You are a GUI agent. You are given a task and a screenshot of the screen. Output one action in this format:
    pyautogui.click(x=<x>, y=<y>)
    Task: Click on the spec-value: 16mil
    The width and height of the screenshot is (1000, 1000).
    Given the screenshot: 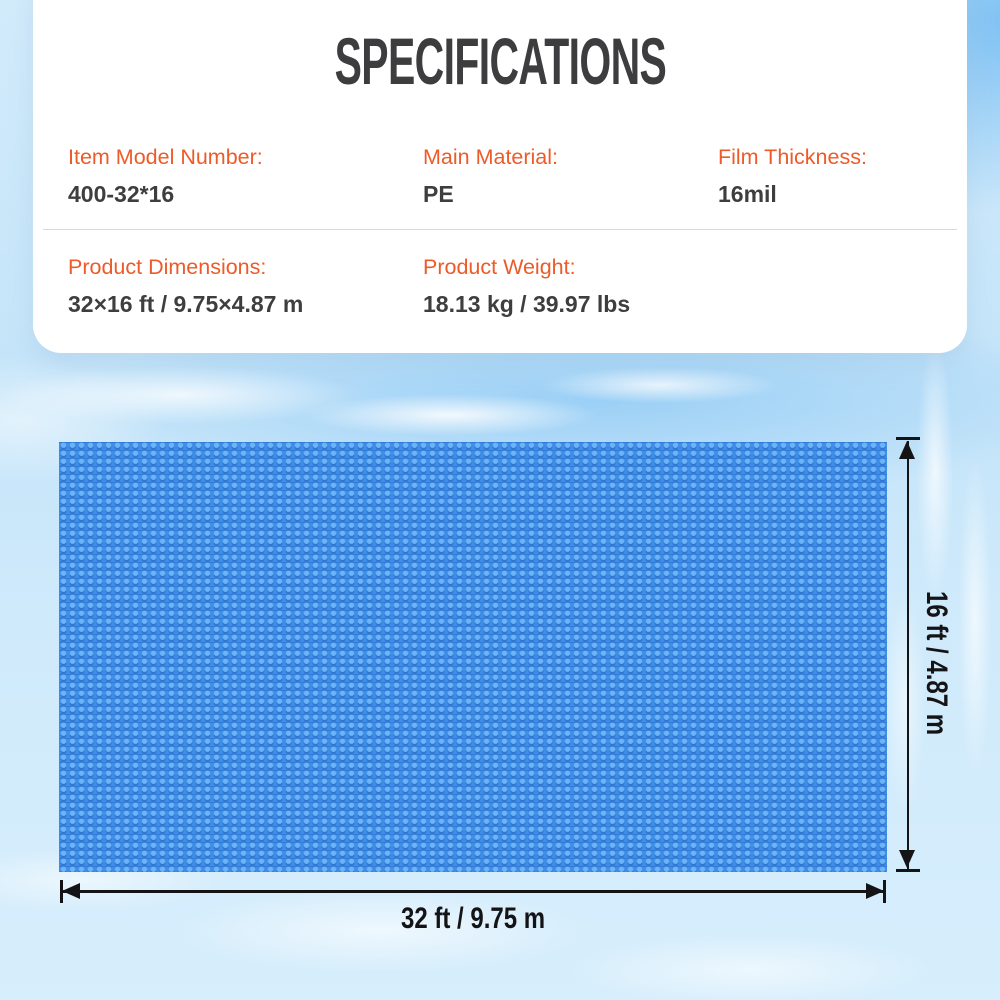 What is the action you would take?
    pyautogui.click(x=747, y=194)
    